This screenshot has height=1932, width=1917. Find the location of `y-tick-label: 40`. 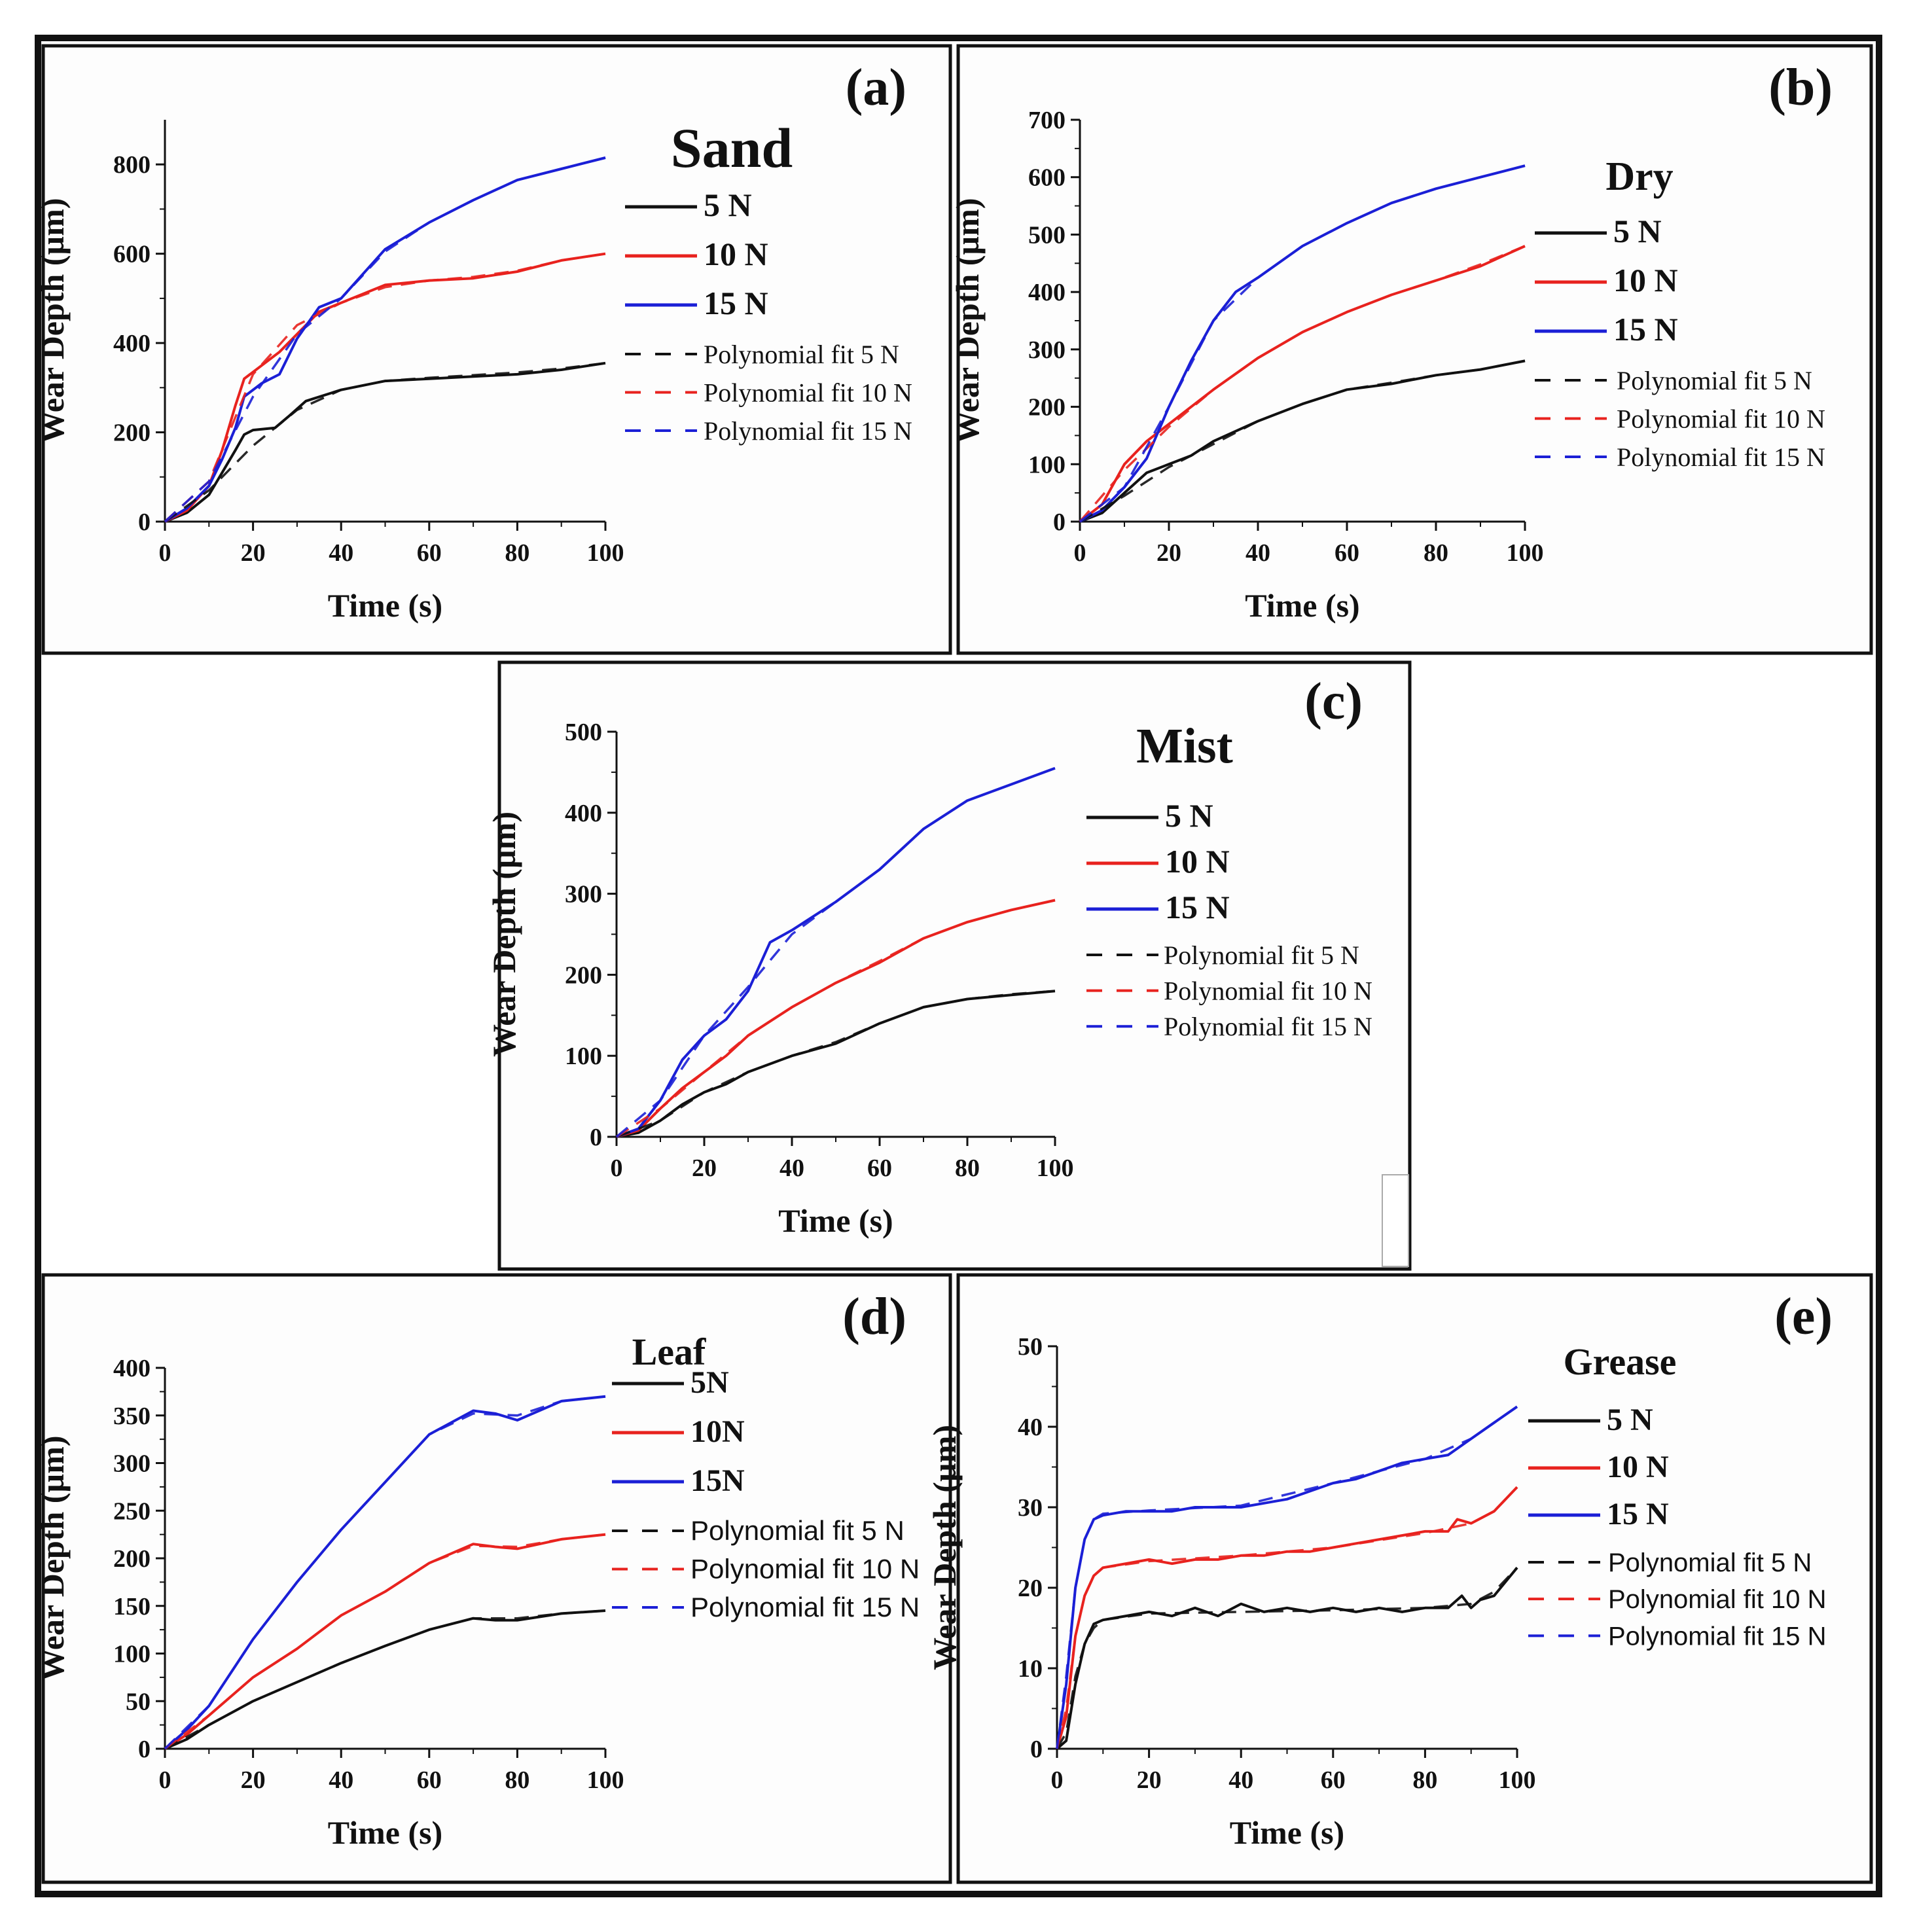

y-tick-label: 40 is located at coordinates (1030, 1427).